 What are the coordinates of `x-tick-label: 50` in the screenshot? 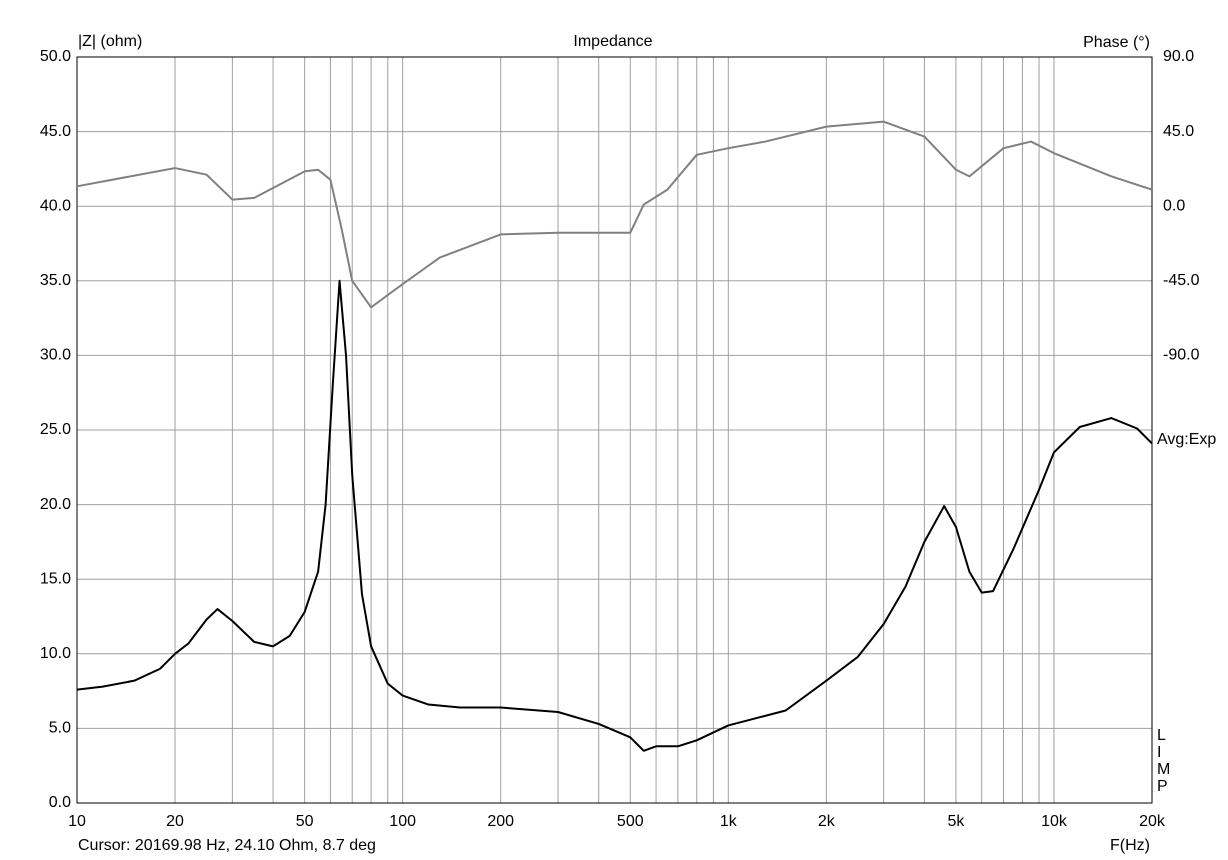 It's located at (305, 821).